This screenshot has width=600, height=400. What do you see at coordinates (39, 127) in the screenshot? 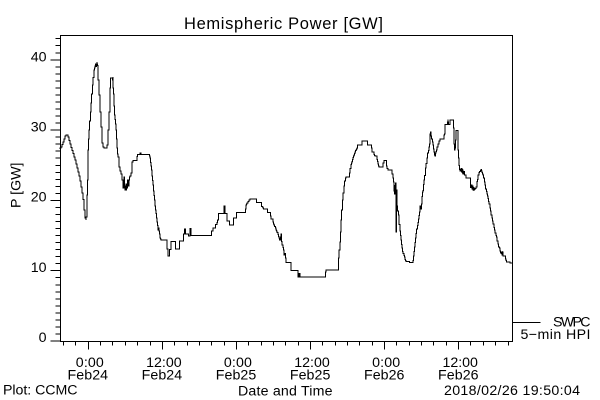
I see `svg-text: 30` at bounding box center [39, 127].